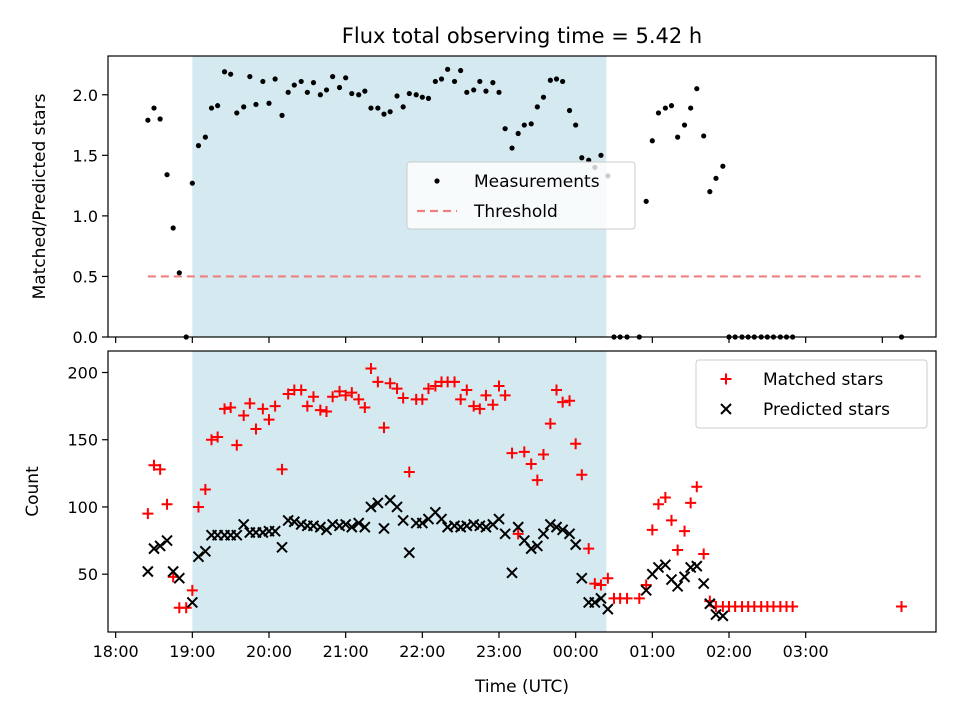  What do you see at coordinates (85, 95) in the screenshot?
I see `y-tick-label: 2.0` at bounding box center [85, 95].